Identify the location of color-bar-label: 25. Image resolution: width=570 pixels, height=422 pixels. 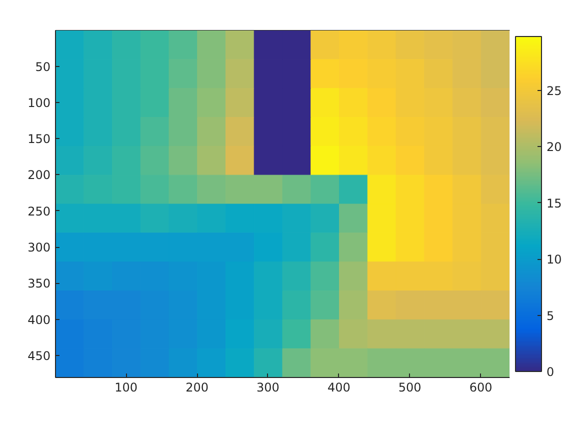
(554, 91).